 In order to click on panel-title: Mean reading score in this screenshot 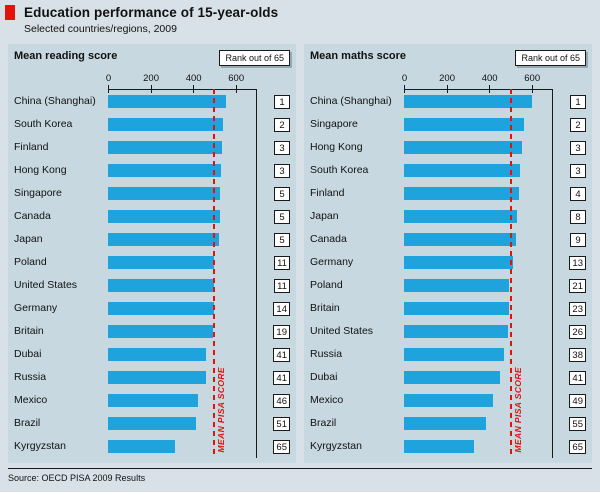, I will do `click(66, 56)`.